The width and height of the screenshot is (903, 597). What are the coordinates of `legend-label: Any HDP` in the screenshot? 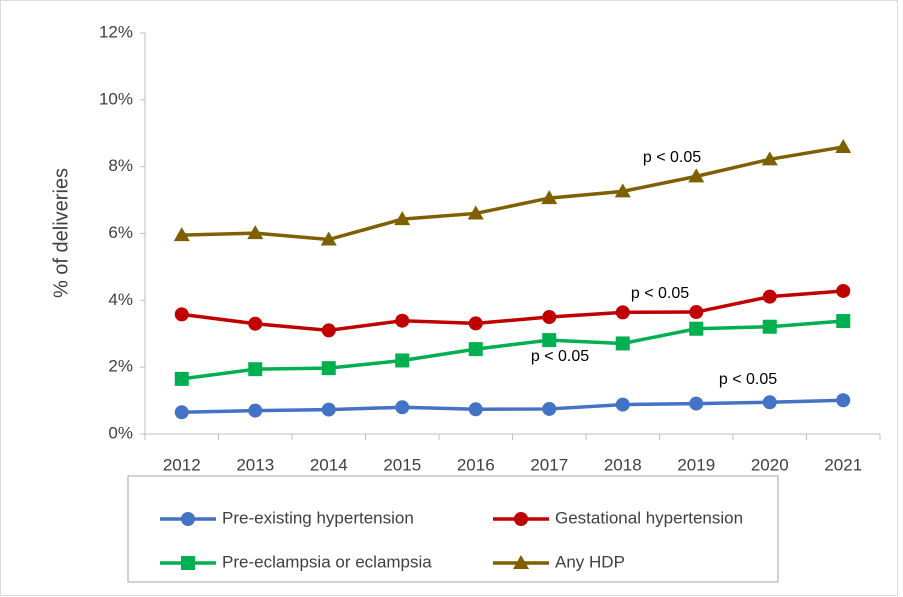 It's located at (590, 561).